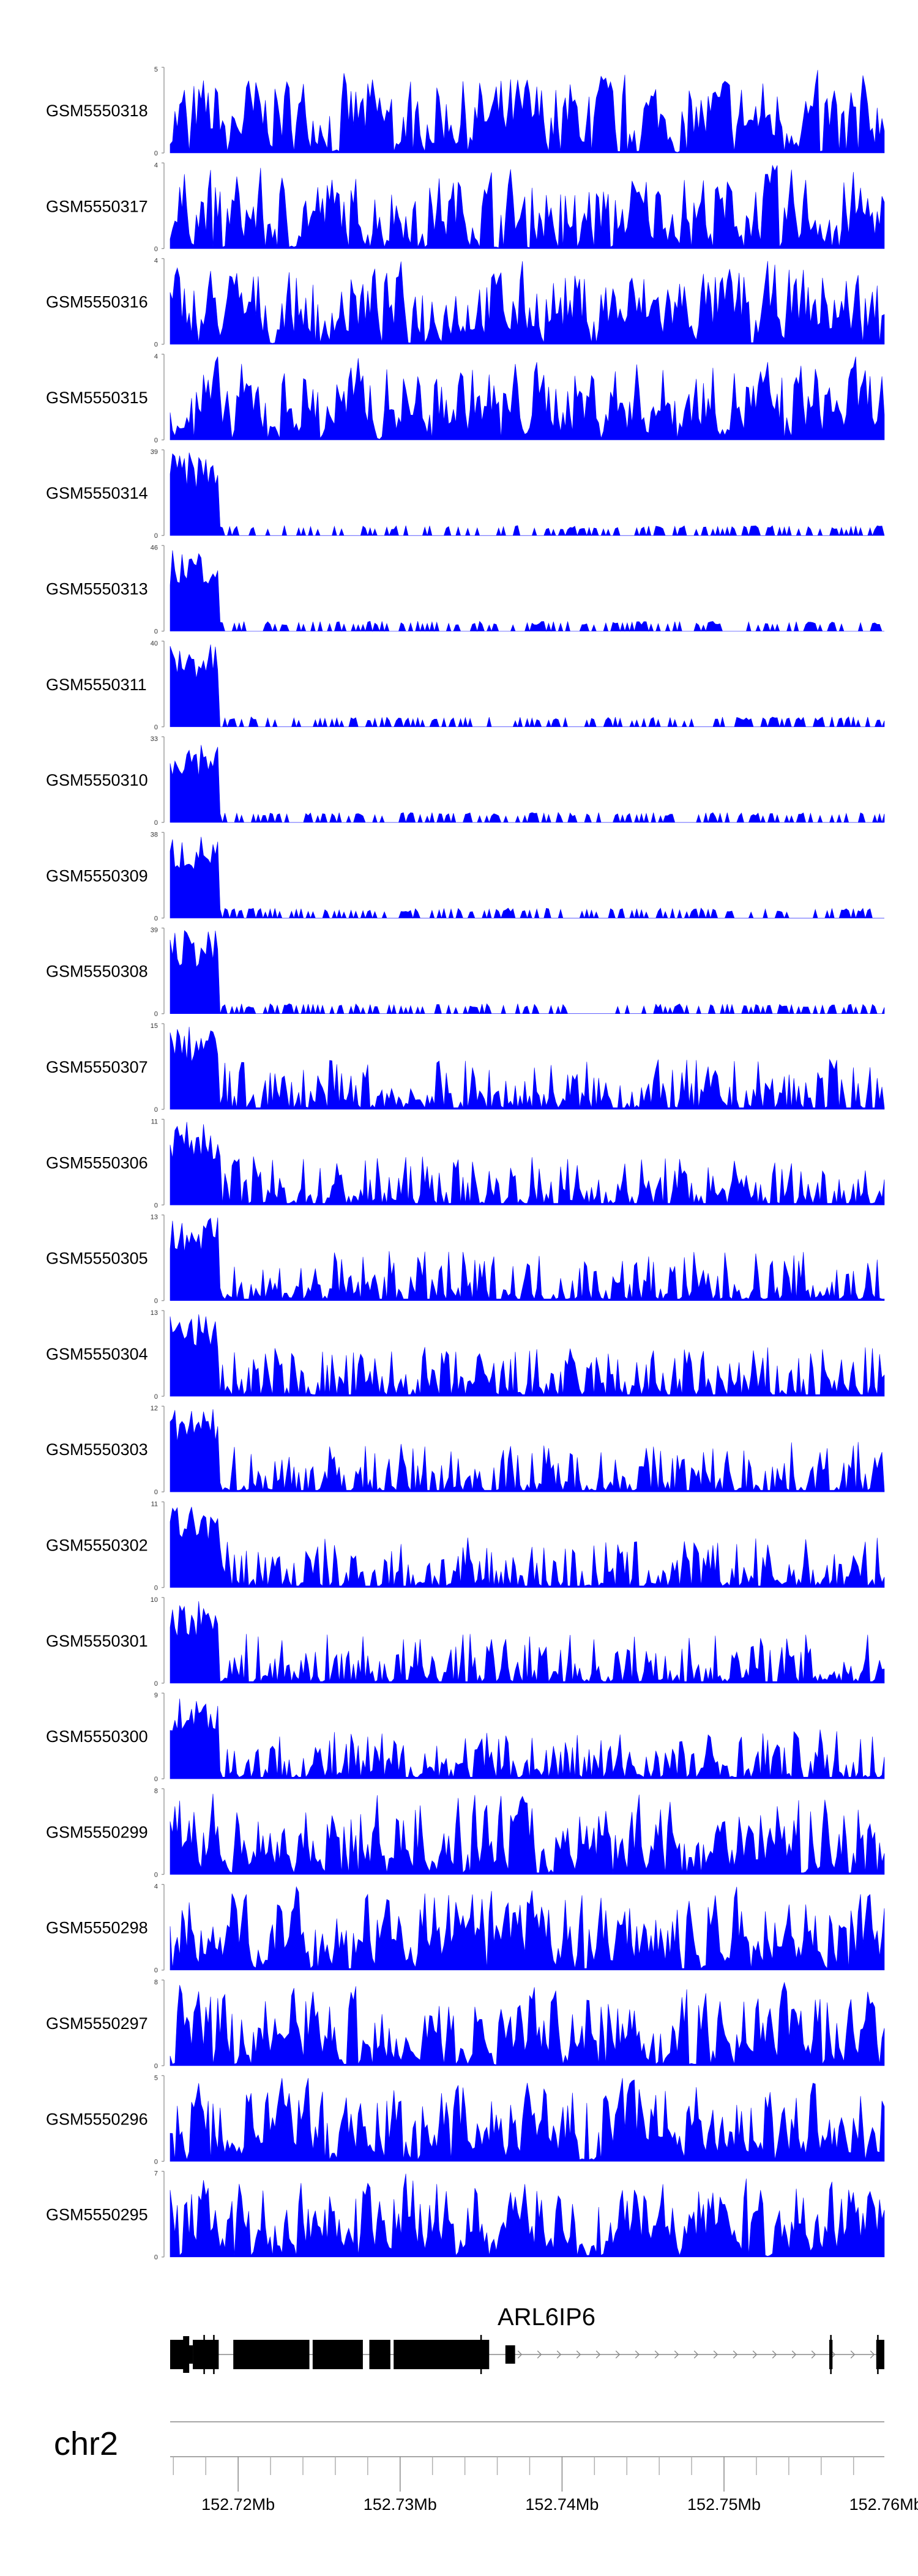 This screenshot has height=2576, width=918. I want to click on track-GSM5550297: GSM5550297 8 0, so click(465, 2025).